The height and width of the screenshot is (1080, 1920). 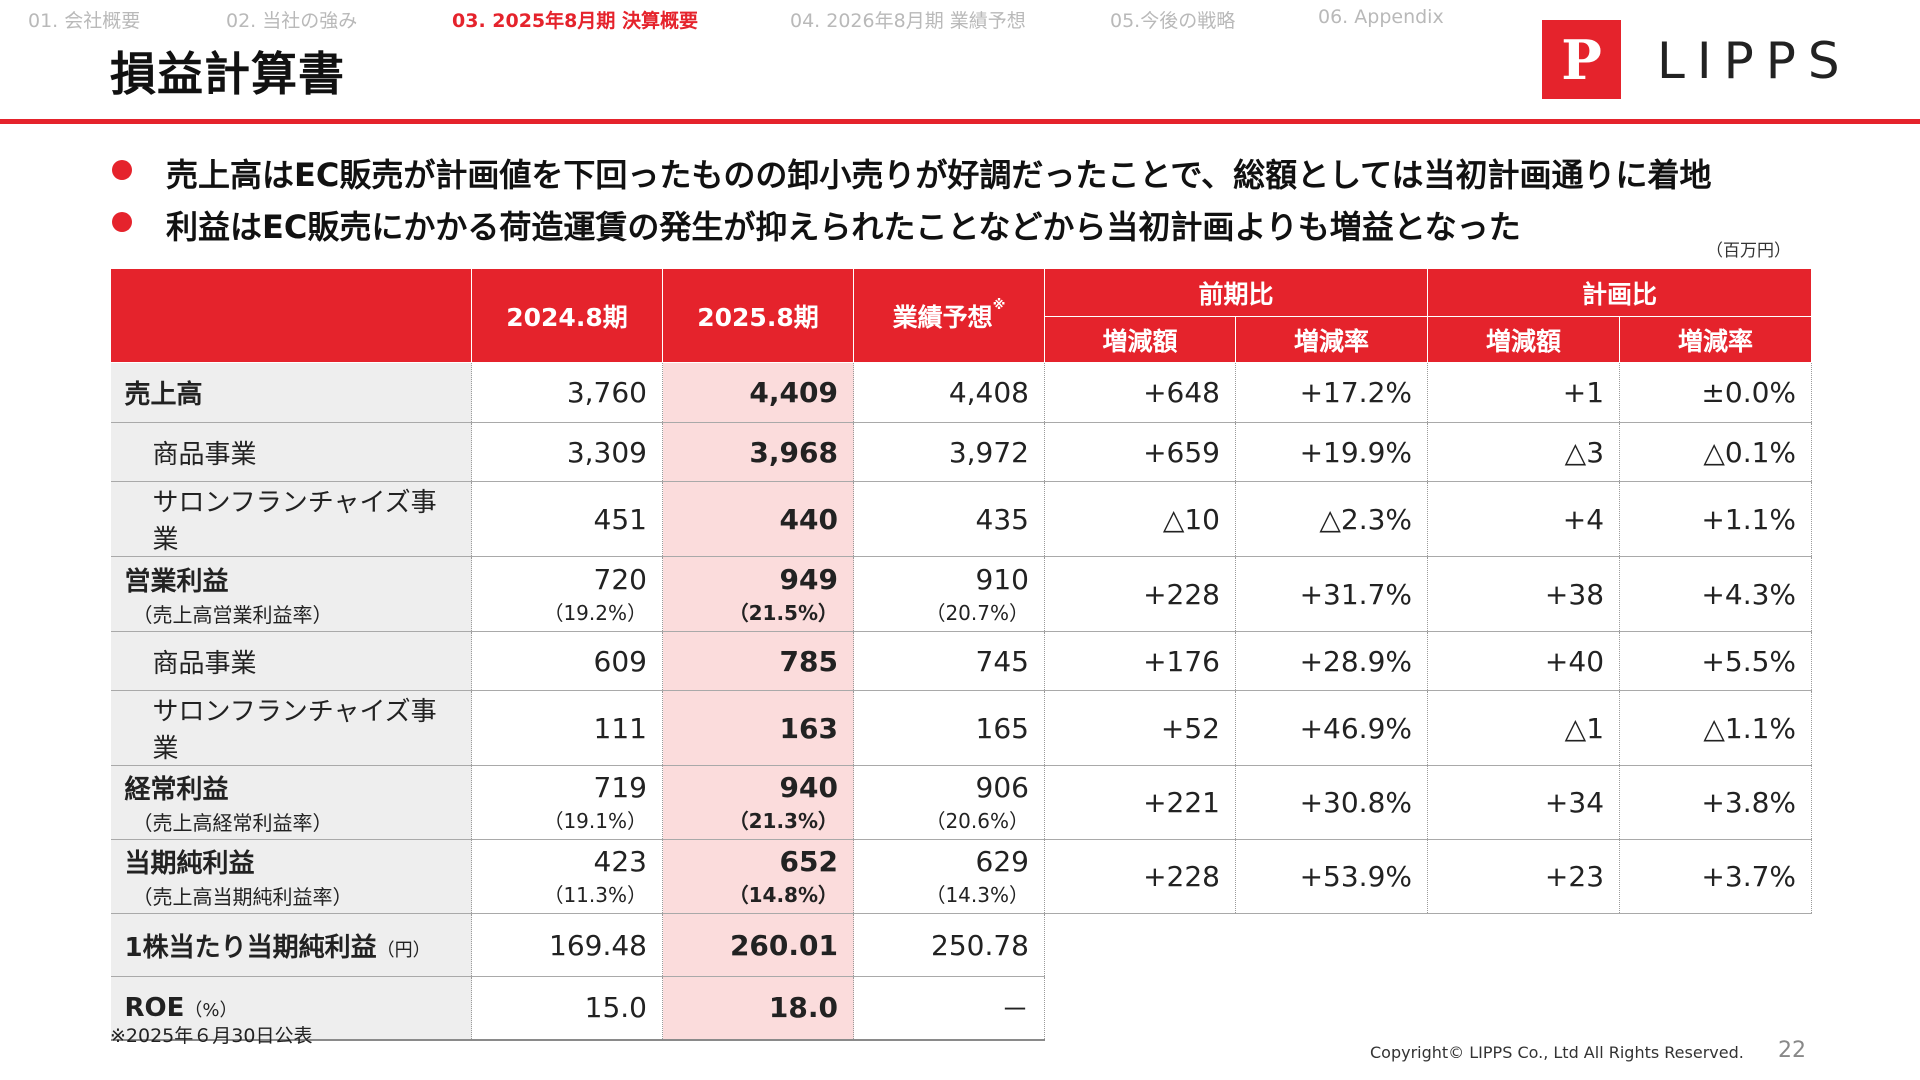 I want to click on cell-value: 652, so click(x=808, y=861).